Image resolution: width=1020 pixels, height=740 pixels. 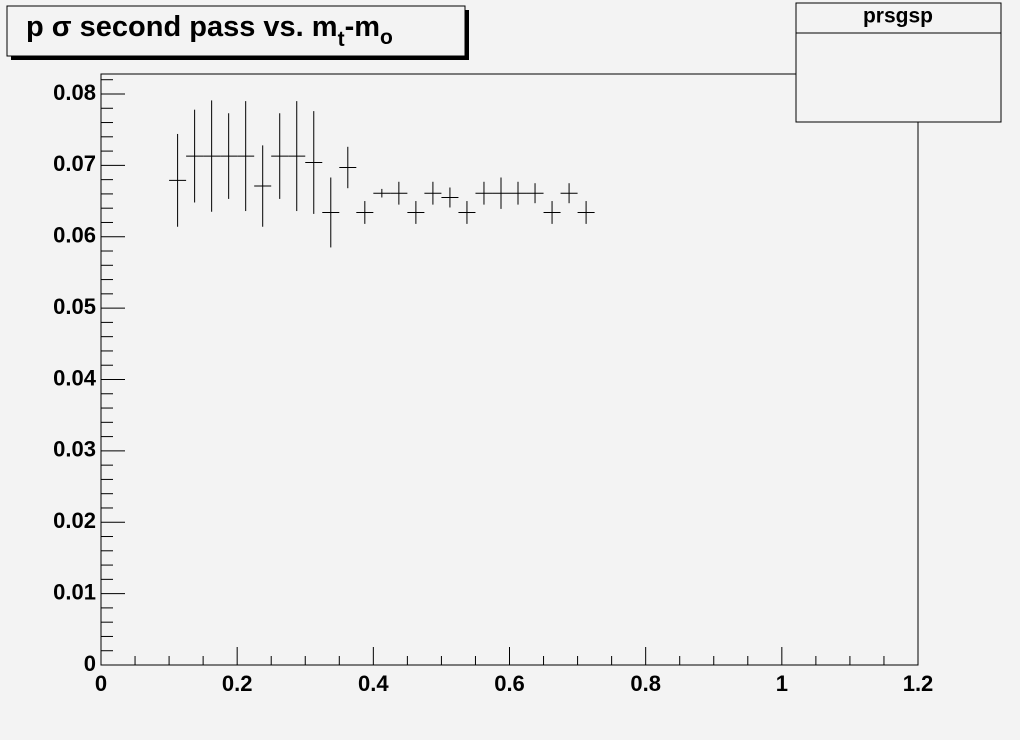 What do you see at coordinates (90, 663) in the screenshot?
I see `y-tick-label: 0` at bounding box center [90, 663].